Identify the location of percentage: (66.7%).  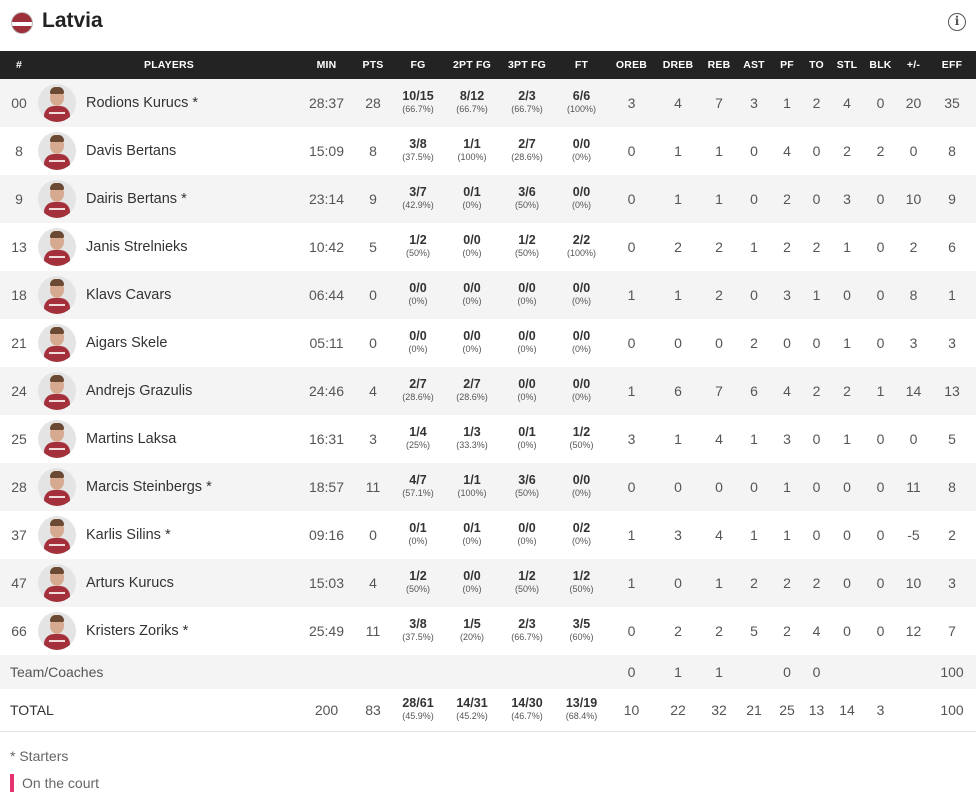
(472, 109).